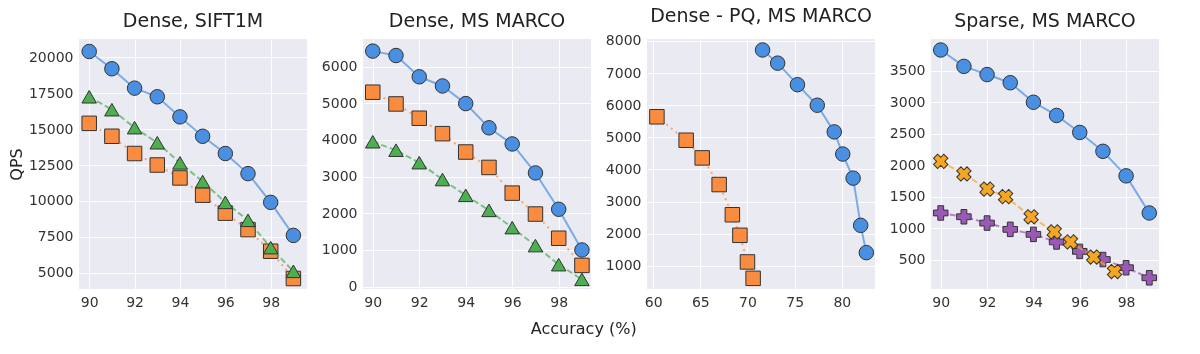 The height and width of the screenshot is (354, 1200). What do you see at coordinates (623, 40) in the screenshot?
I see `y-tick-label: 8000` at bounding box center [623, 40].